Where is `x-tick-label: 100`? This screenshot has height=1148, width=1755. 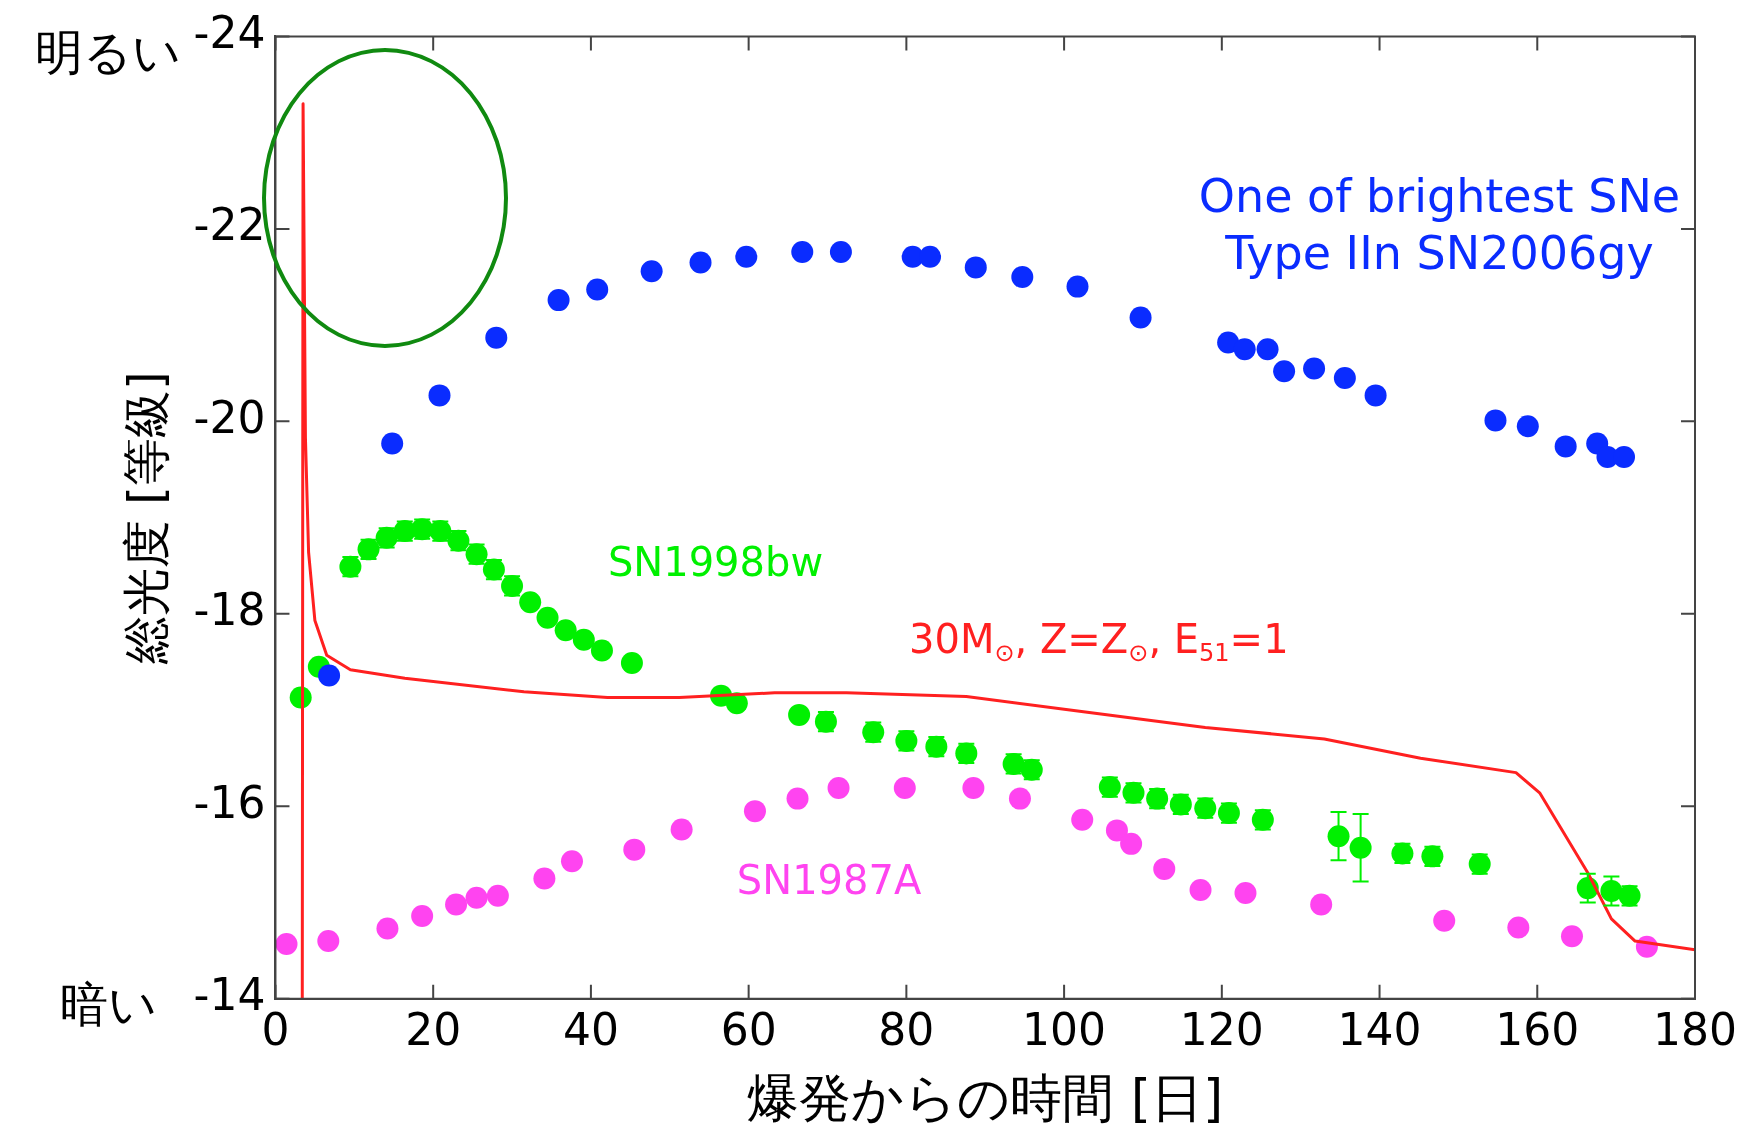 x-tick-label: 100 is located at coordinates (1064, 1029).